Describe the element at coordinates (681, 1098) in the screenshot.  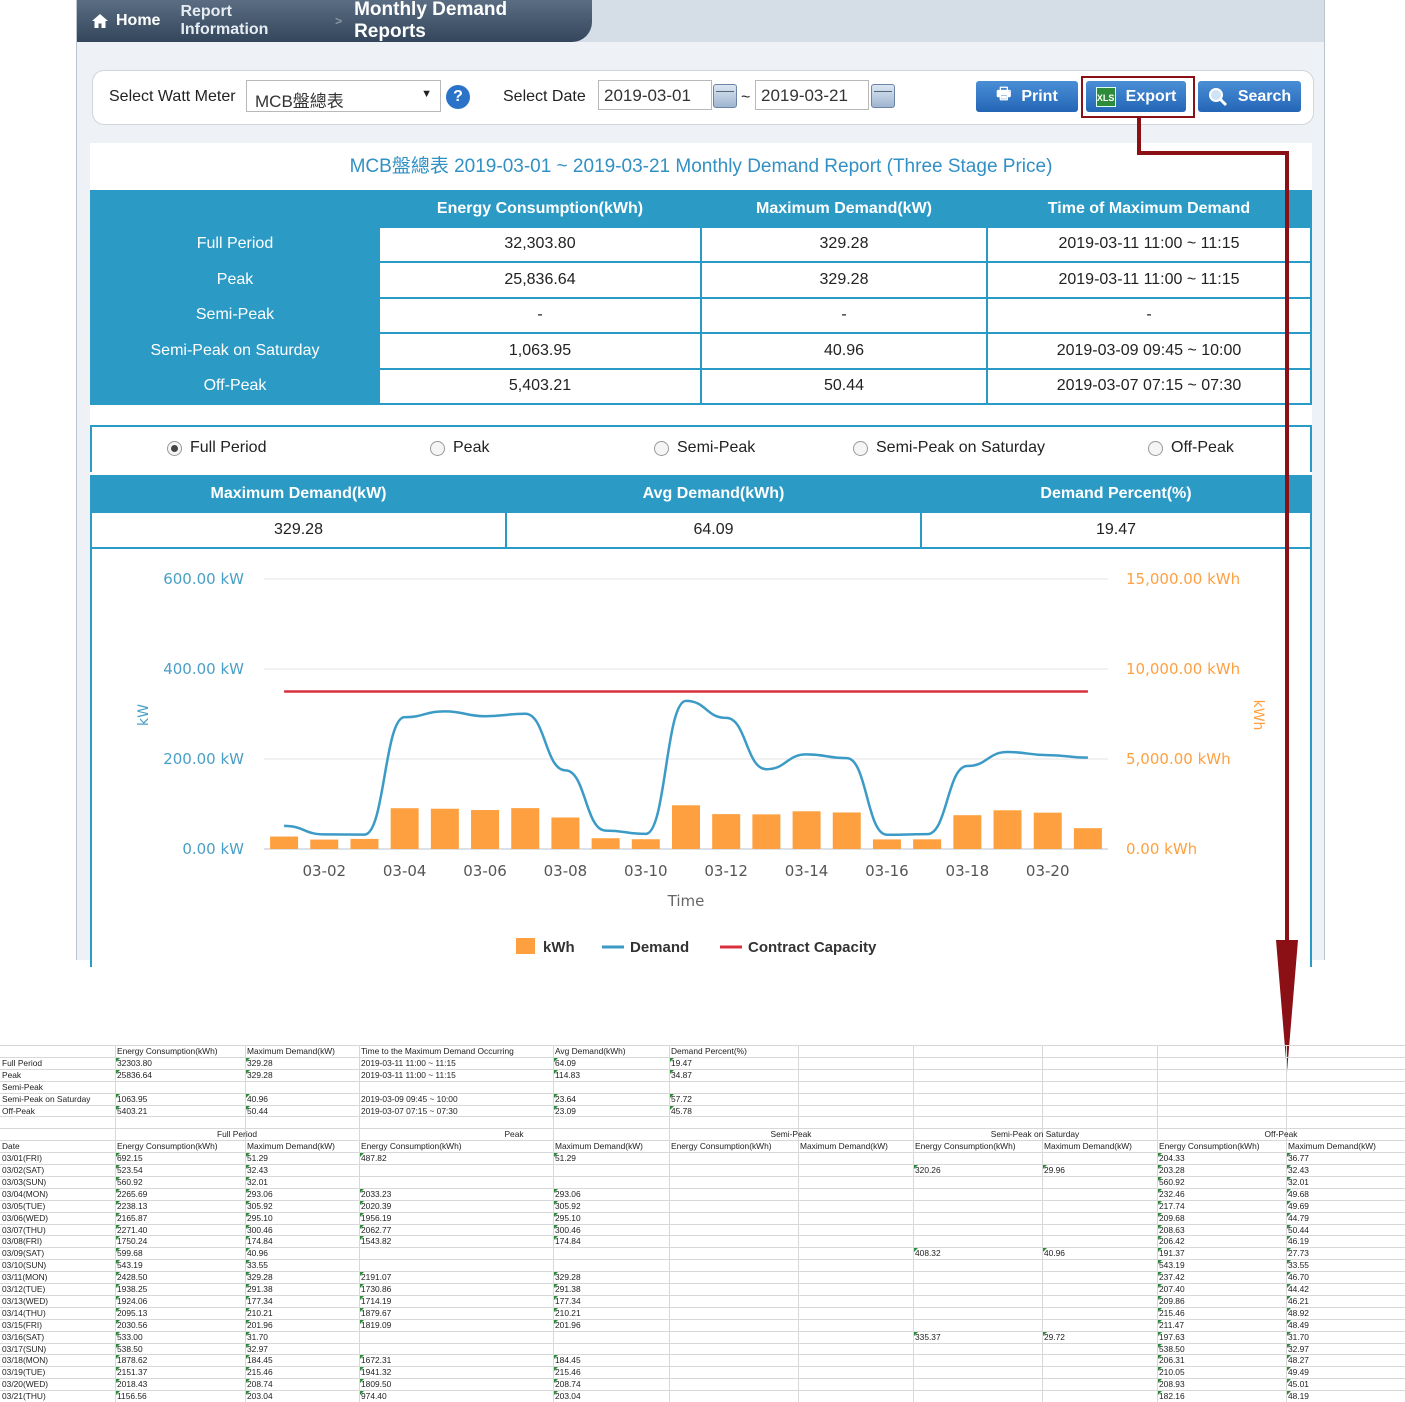
I see `sheet-cell: 57.72` at that location.